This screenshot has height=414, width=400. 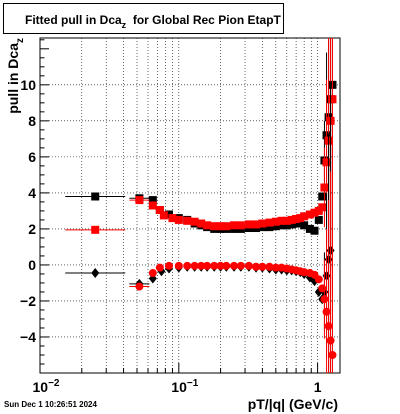 I want to click on x-tick-label: 10⁻², so click(x=46, y=386).